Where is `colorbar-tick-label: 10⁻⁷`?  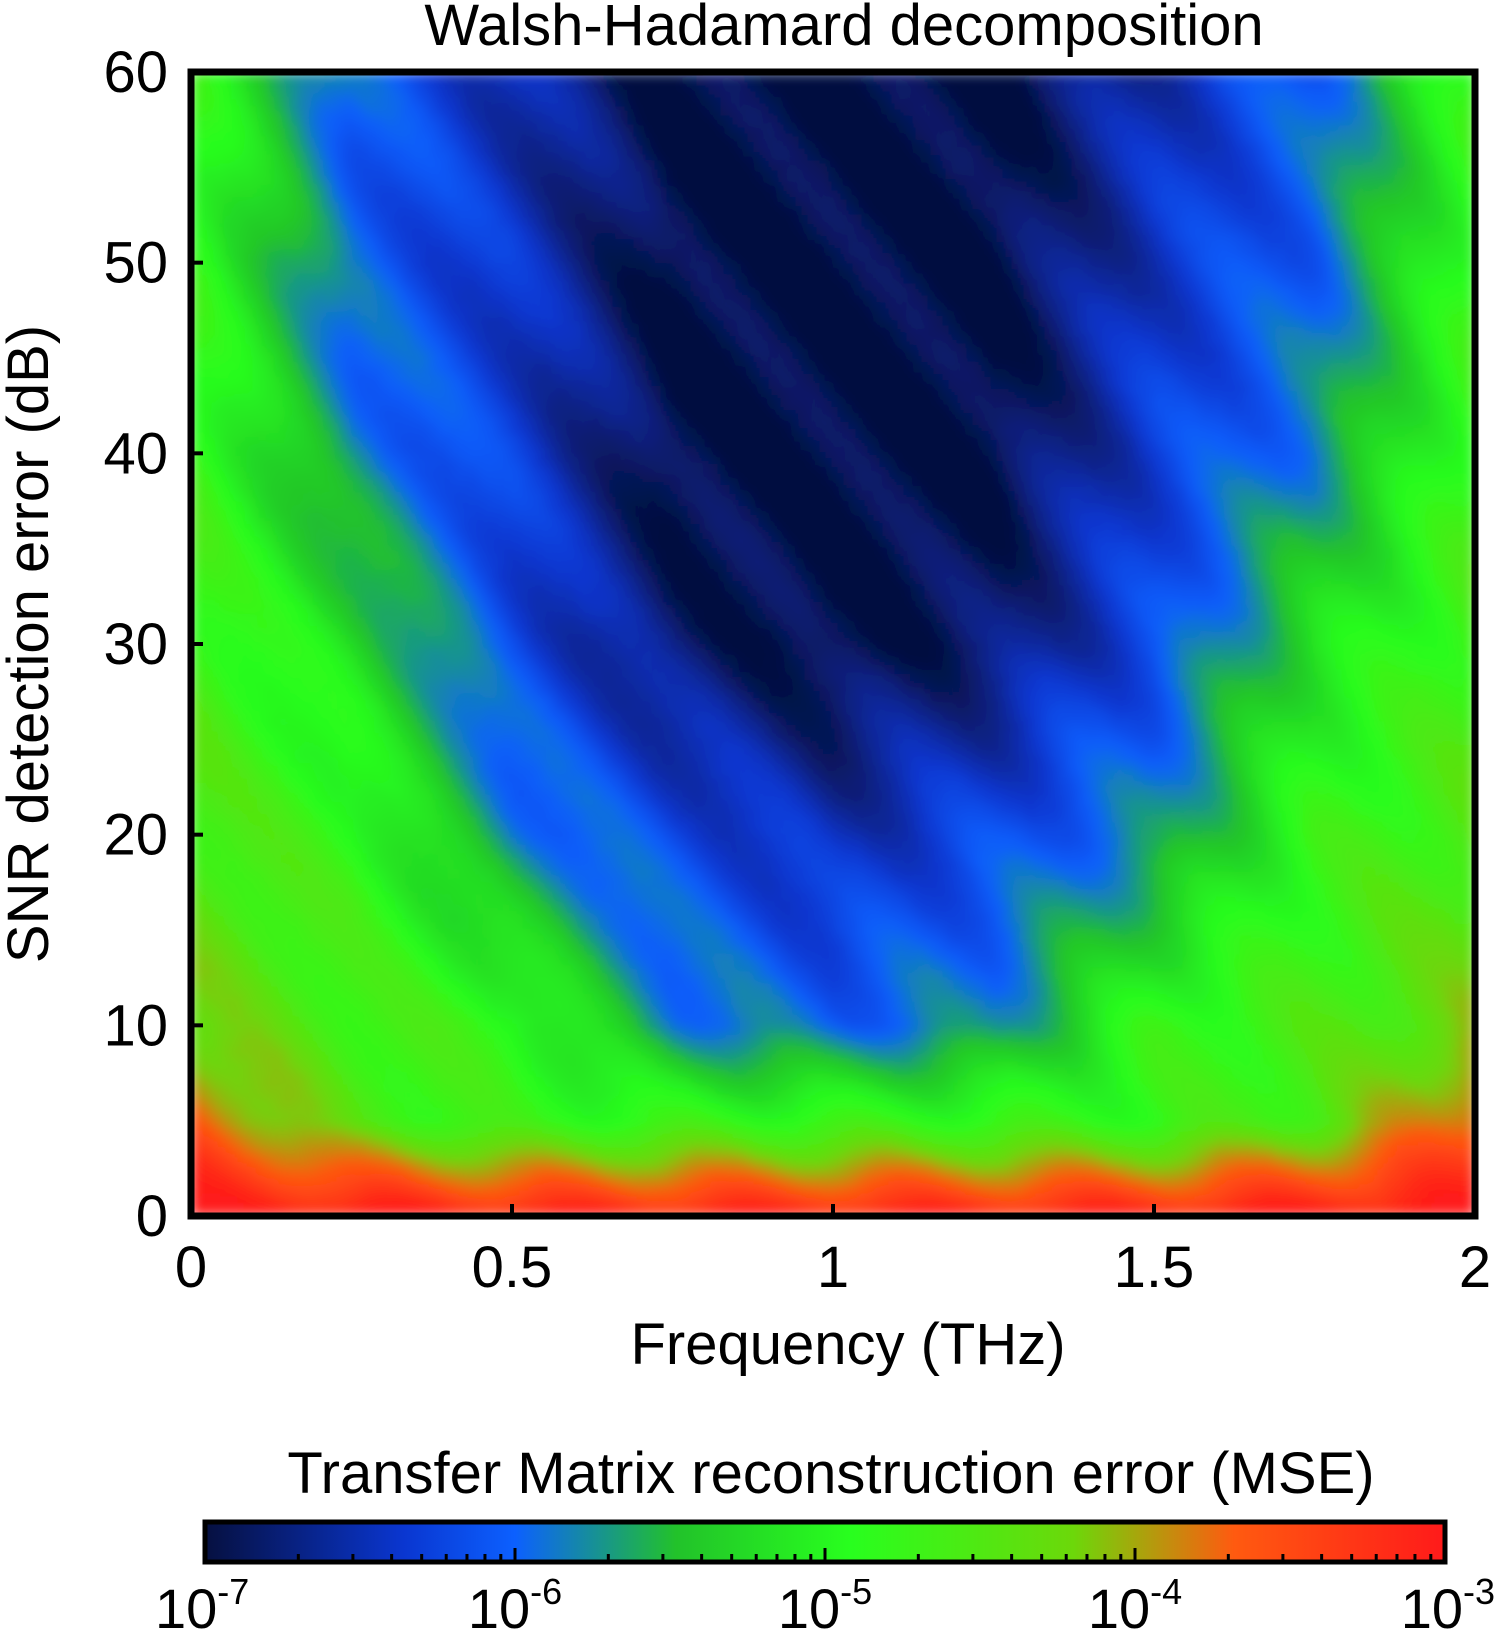 colorbar-tick-label: 10⁻⁷ is located at coordinates (202, 1604).